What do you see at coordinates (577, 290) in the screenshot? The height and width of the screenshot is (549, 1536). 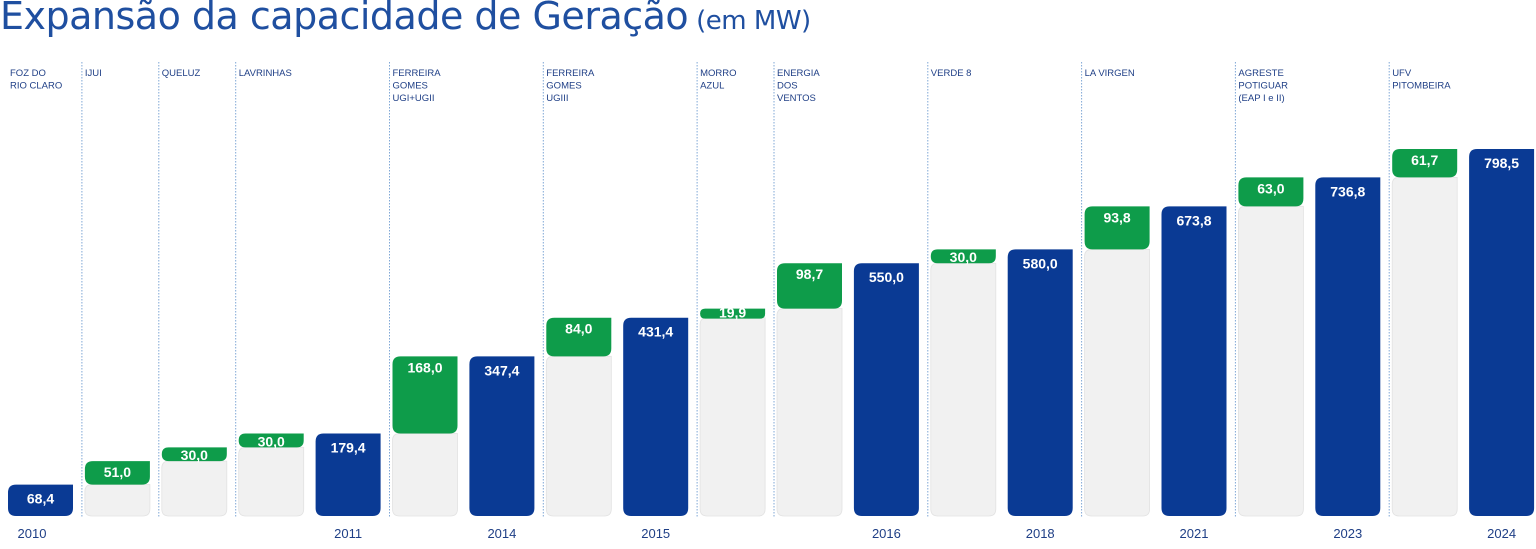 I see `chart-column: 84,0 FERREIRA GOMES UGIII` at bounding box center [577, 290].